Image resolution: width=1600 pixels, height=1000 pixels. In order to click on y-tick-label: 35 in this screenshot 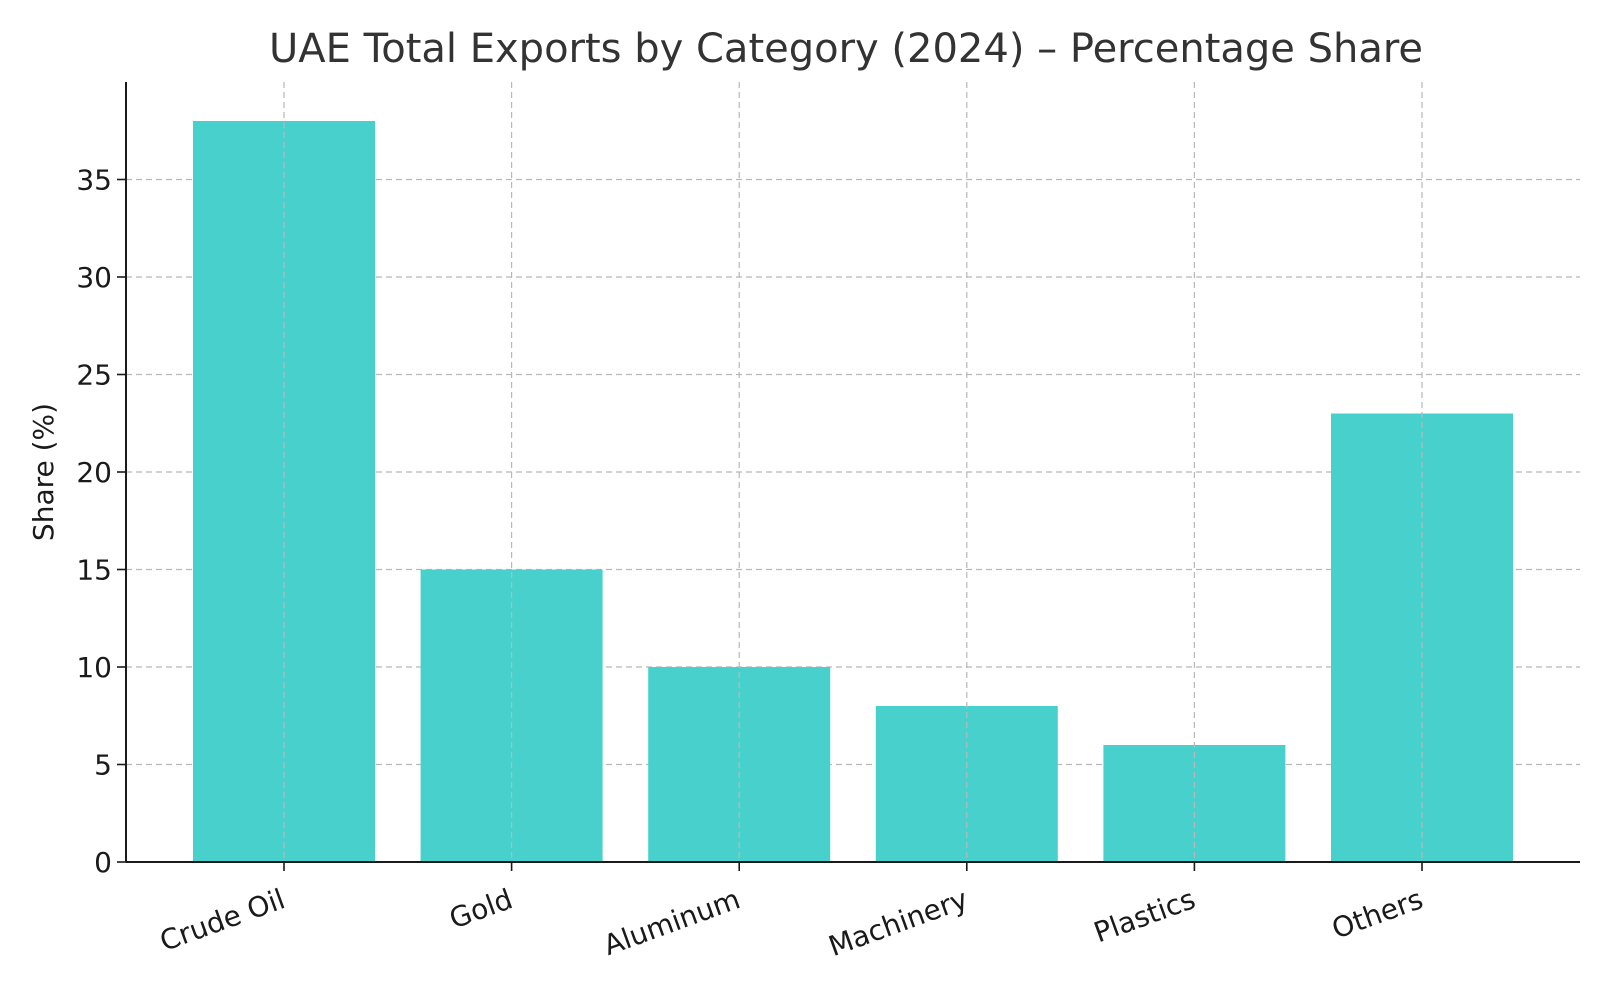, I will do `click(94, 180)`.